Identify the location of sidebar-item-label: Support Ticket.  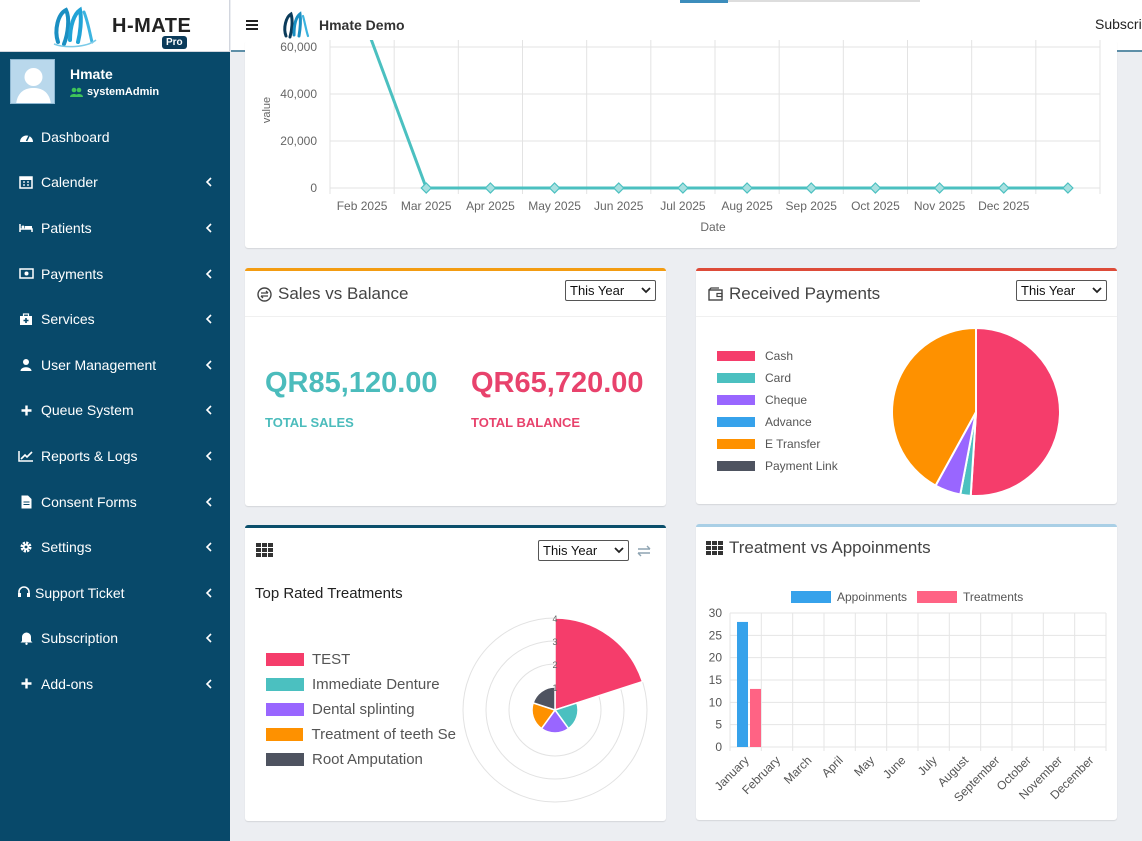
(80, 592).